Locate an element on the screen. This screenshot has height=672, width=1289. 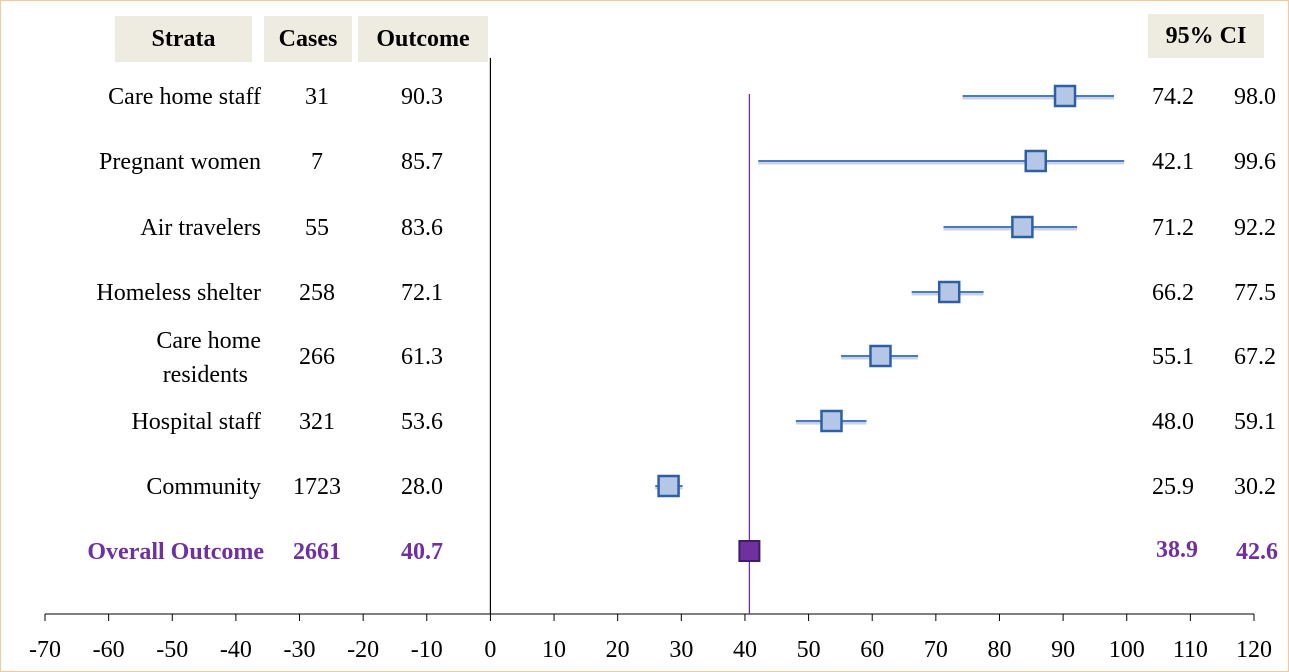
row-label: Air travelers is located at coordinates (200, 228).